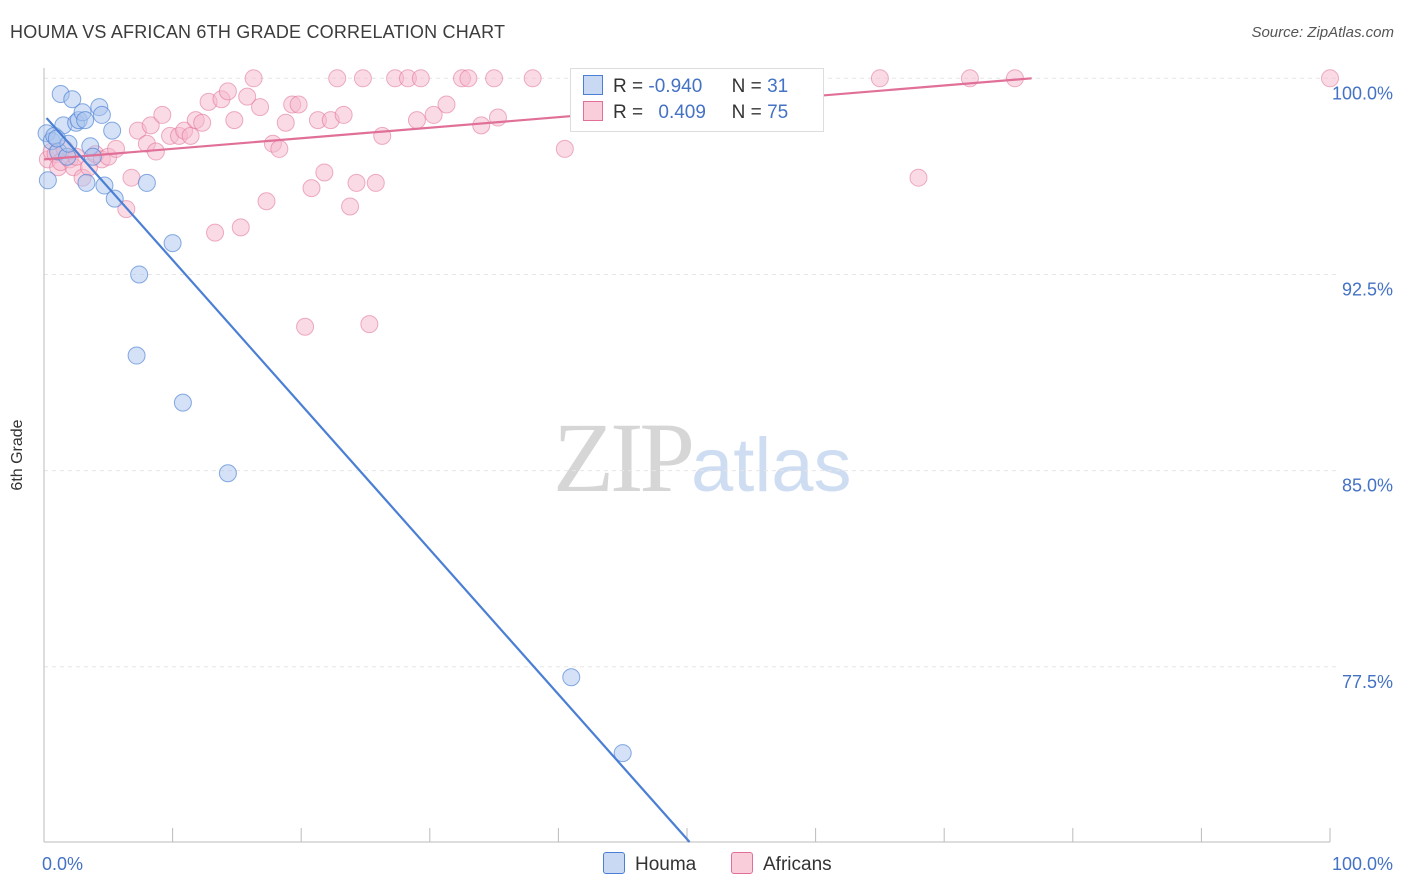 This screenshot has height=892, width=1406. I want to click on legend-row-houma: R = -0.940 N = 31, so click(685, 87).